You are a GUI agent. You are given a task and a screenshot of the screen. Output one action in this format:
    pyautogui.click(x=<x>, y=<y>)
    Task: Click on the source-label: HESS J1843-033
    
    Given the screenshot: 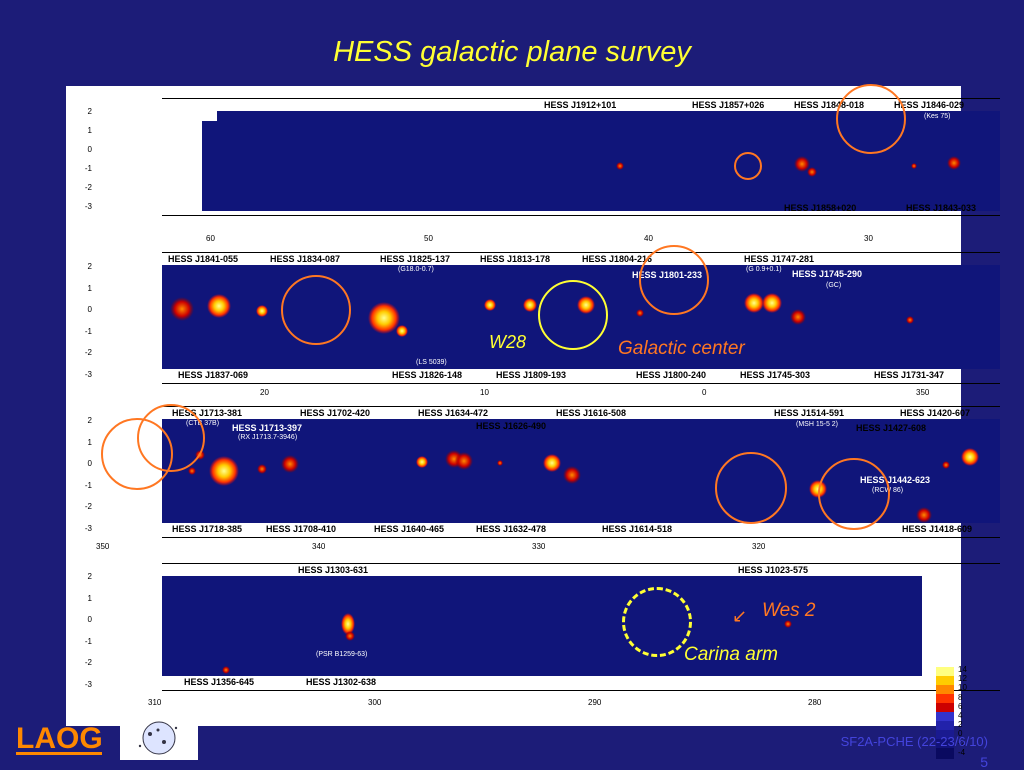 What is the action you would take?
    pyautogui.click(x=941, y=208)
    